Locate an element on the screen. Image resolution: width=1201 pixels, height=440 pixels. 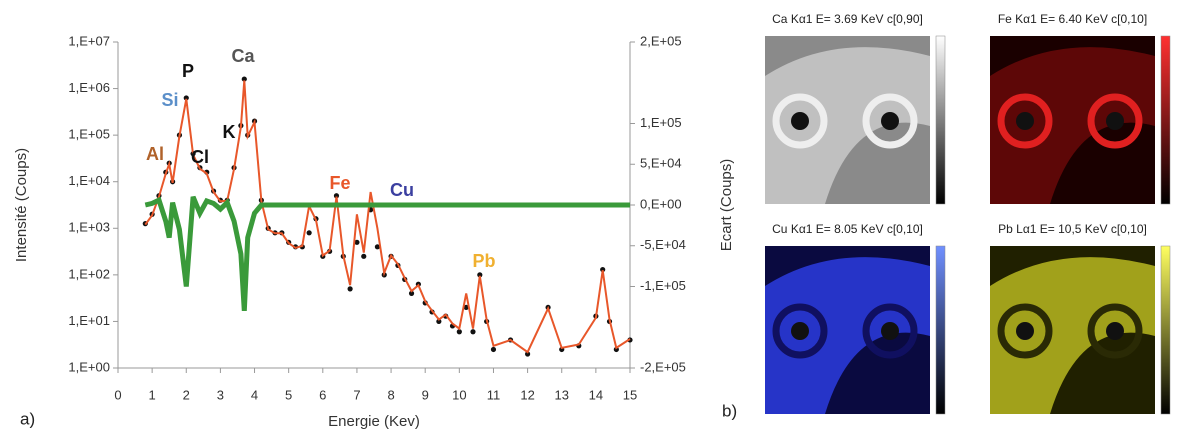
peak-label: Cu is located at coordinates (402, 190).